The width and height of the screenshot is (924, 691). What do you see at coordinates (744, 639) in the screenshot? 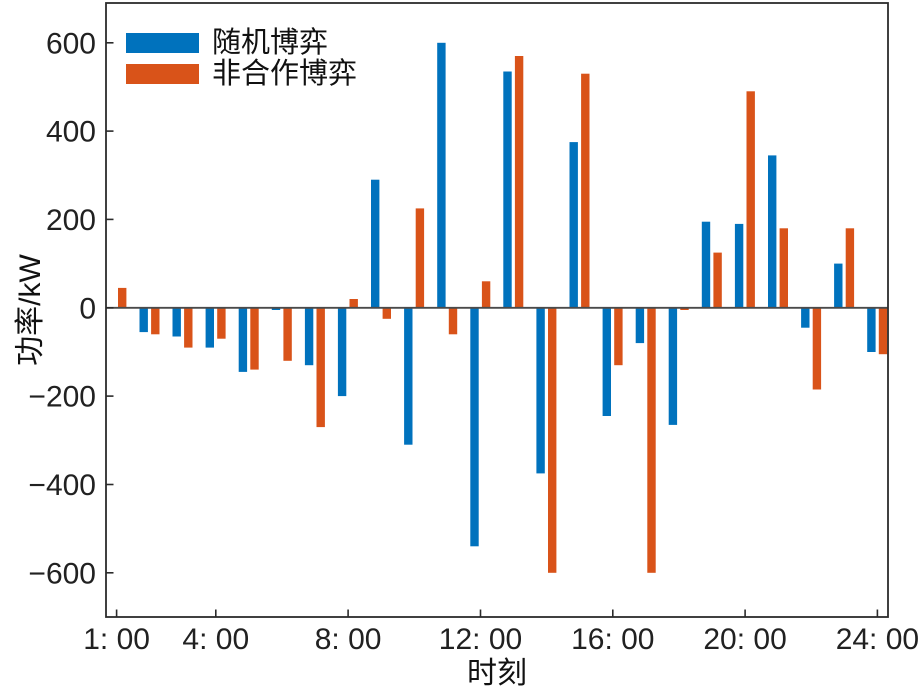
I see `x-tick-label: 20: 00` at bounding box center [744, 639].